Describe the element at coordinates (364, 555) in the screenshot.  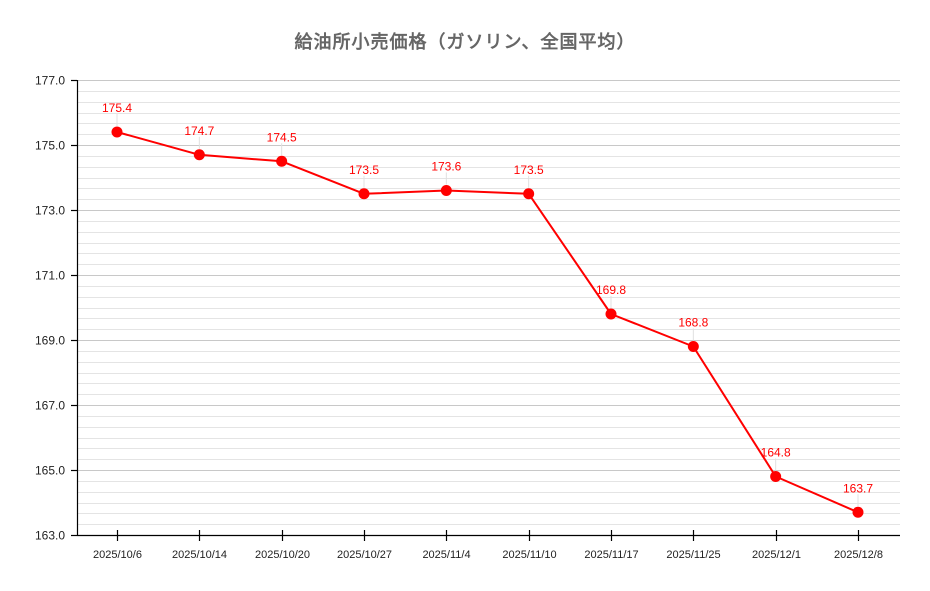
I see `x-tick-label: 2025/10/27` at that location.